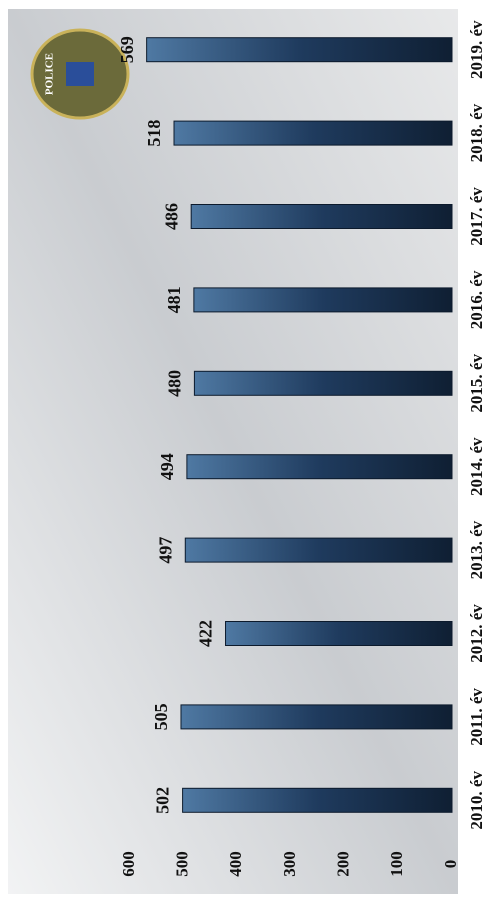  I want to click on x-tick-label: 2016. év, so click(476, 299).